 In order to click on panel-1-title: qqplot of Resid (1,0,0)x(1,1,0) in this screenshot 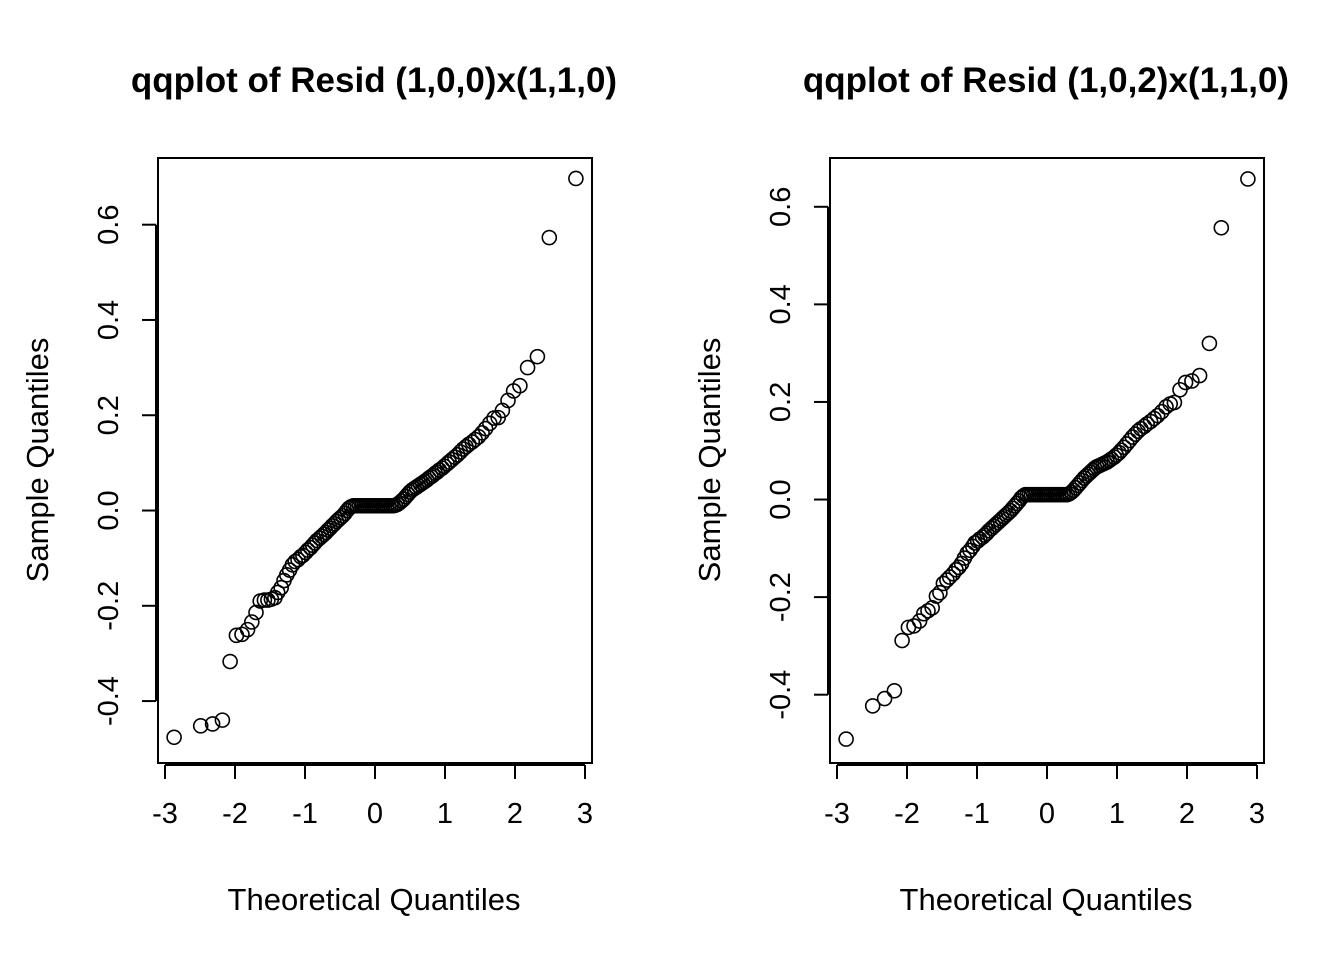, I will do `click(374, 80)`.